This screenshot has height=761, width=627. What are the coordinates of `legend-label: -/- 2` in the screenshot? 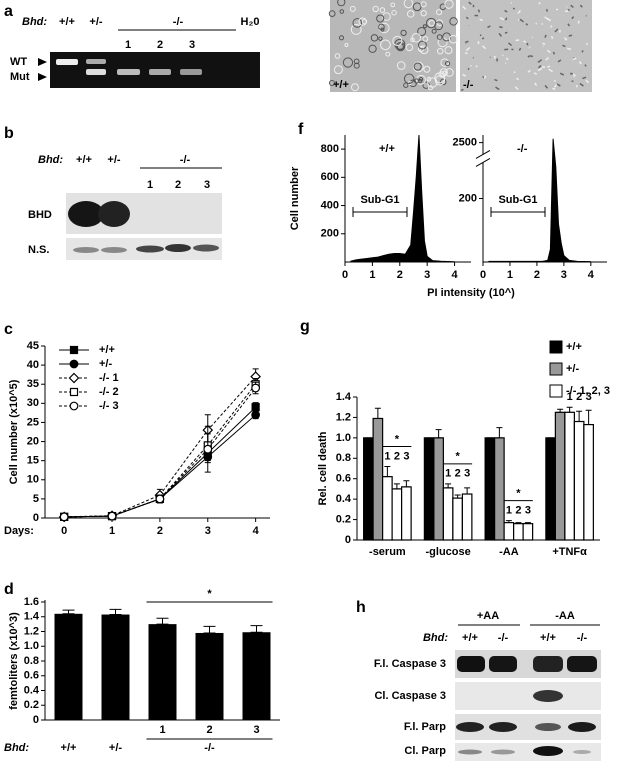 It's located at (109, 392).